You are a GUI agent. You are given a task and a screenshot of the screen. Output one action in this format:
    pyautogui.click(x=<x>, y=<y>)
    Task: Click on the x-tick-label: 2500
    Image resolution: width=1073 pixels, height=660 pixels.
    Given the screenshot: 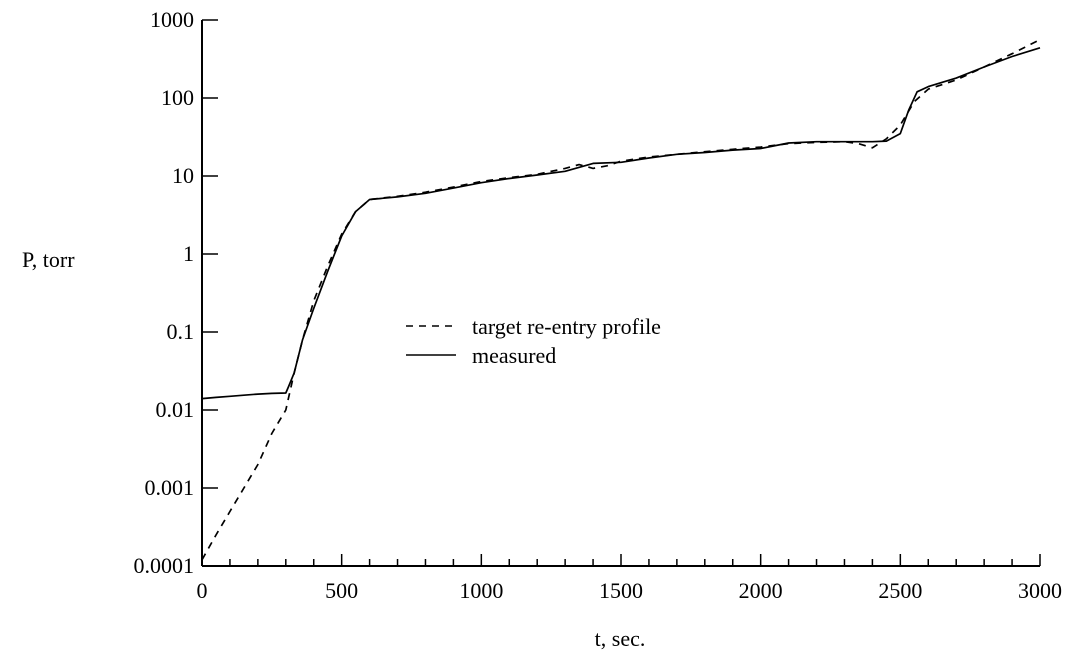 What is the action you would take?
    pyautogui.click(x=900, y=590)
    